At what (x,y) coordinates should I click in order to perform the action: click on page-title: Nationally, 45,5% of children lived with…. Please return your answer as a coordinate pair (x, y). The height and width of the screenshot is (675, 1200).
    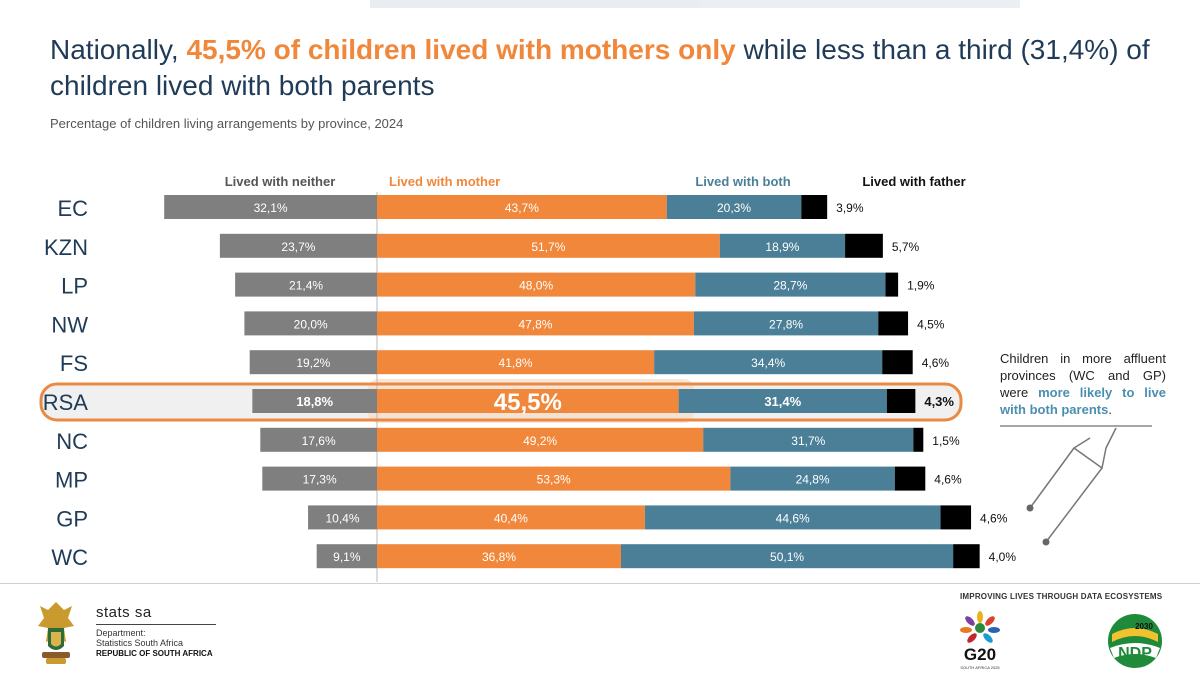
    Looking at the image, I should click on (610, 68).